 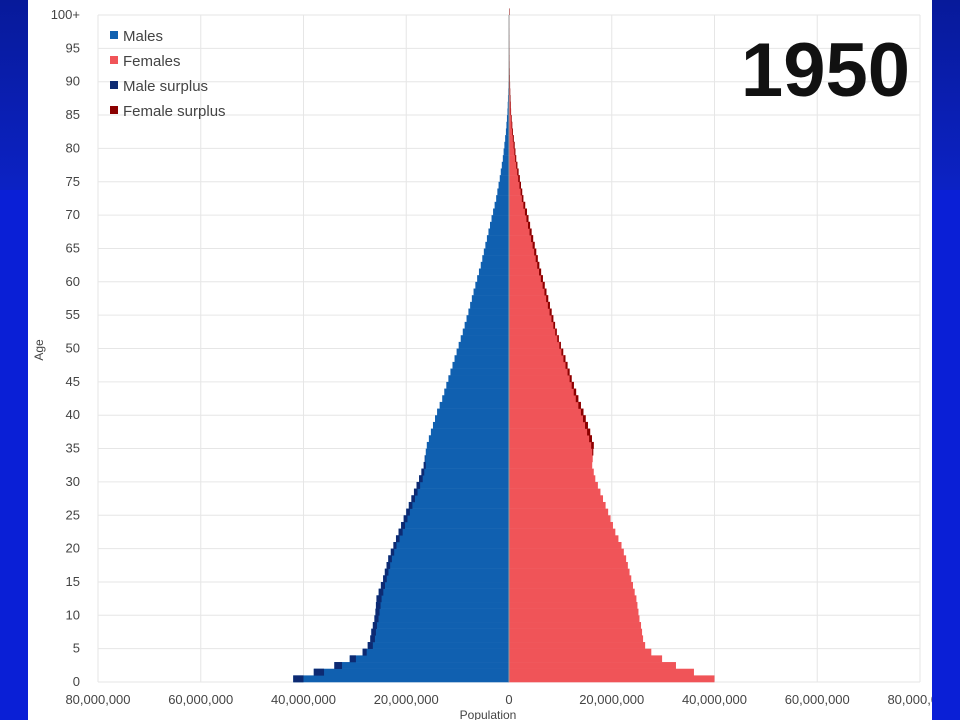 I want to click on legend-swatch-males, so click(x=114, y=35).